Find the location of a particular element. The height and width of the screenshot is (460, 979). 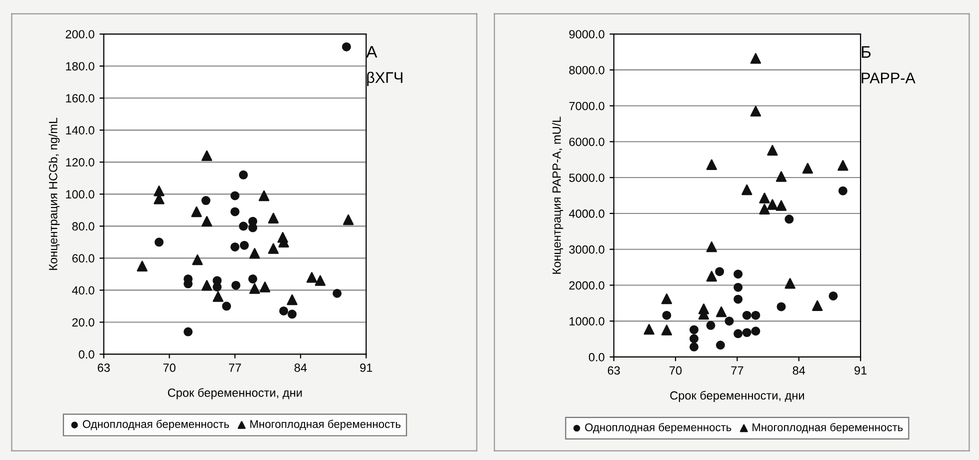

y-axis-title: Концентрация PAPP-A, mU/L is located at coordinates (558, 195).